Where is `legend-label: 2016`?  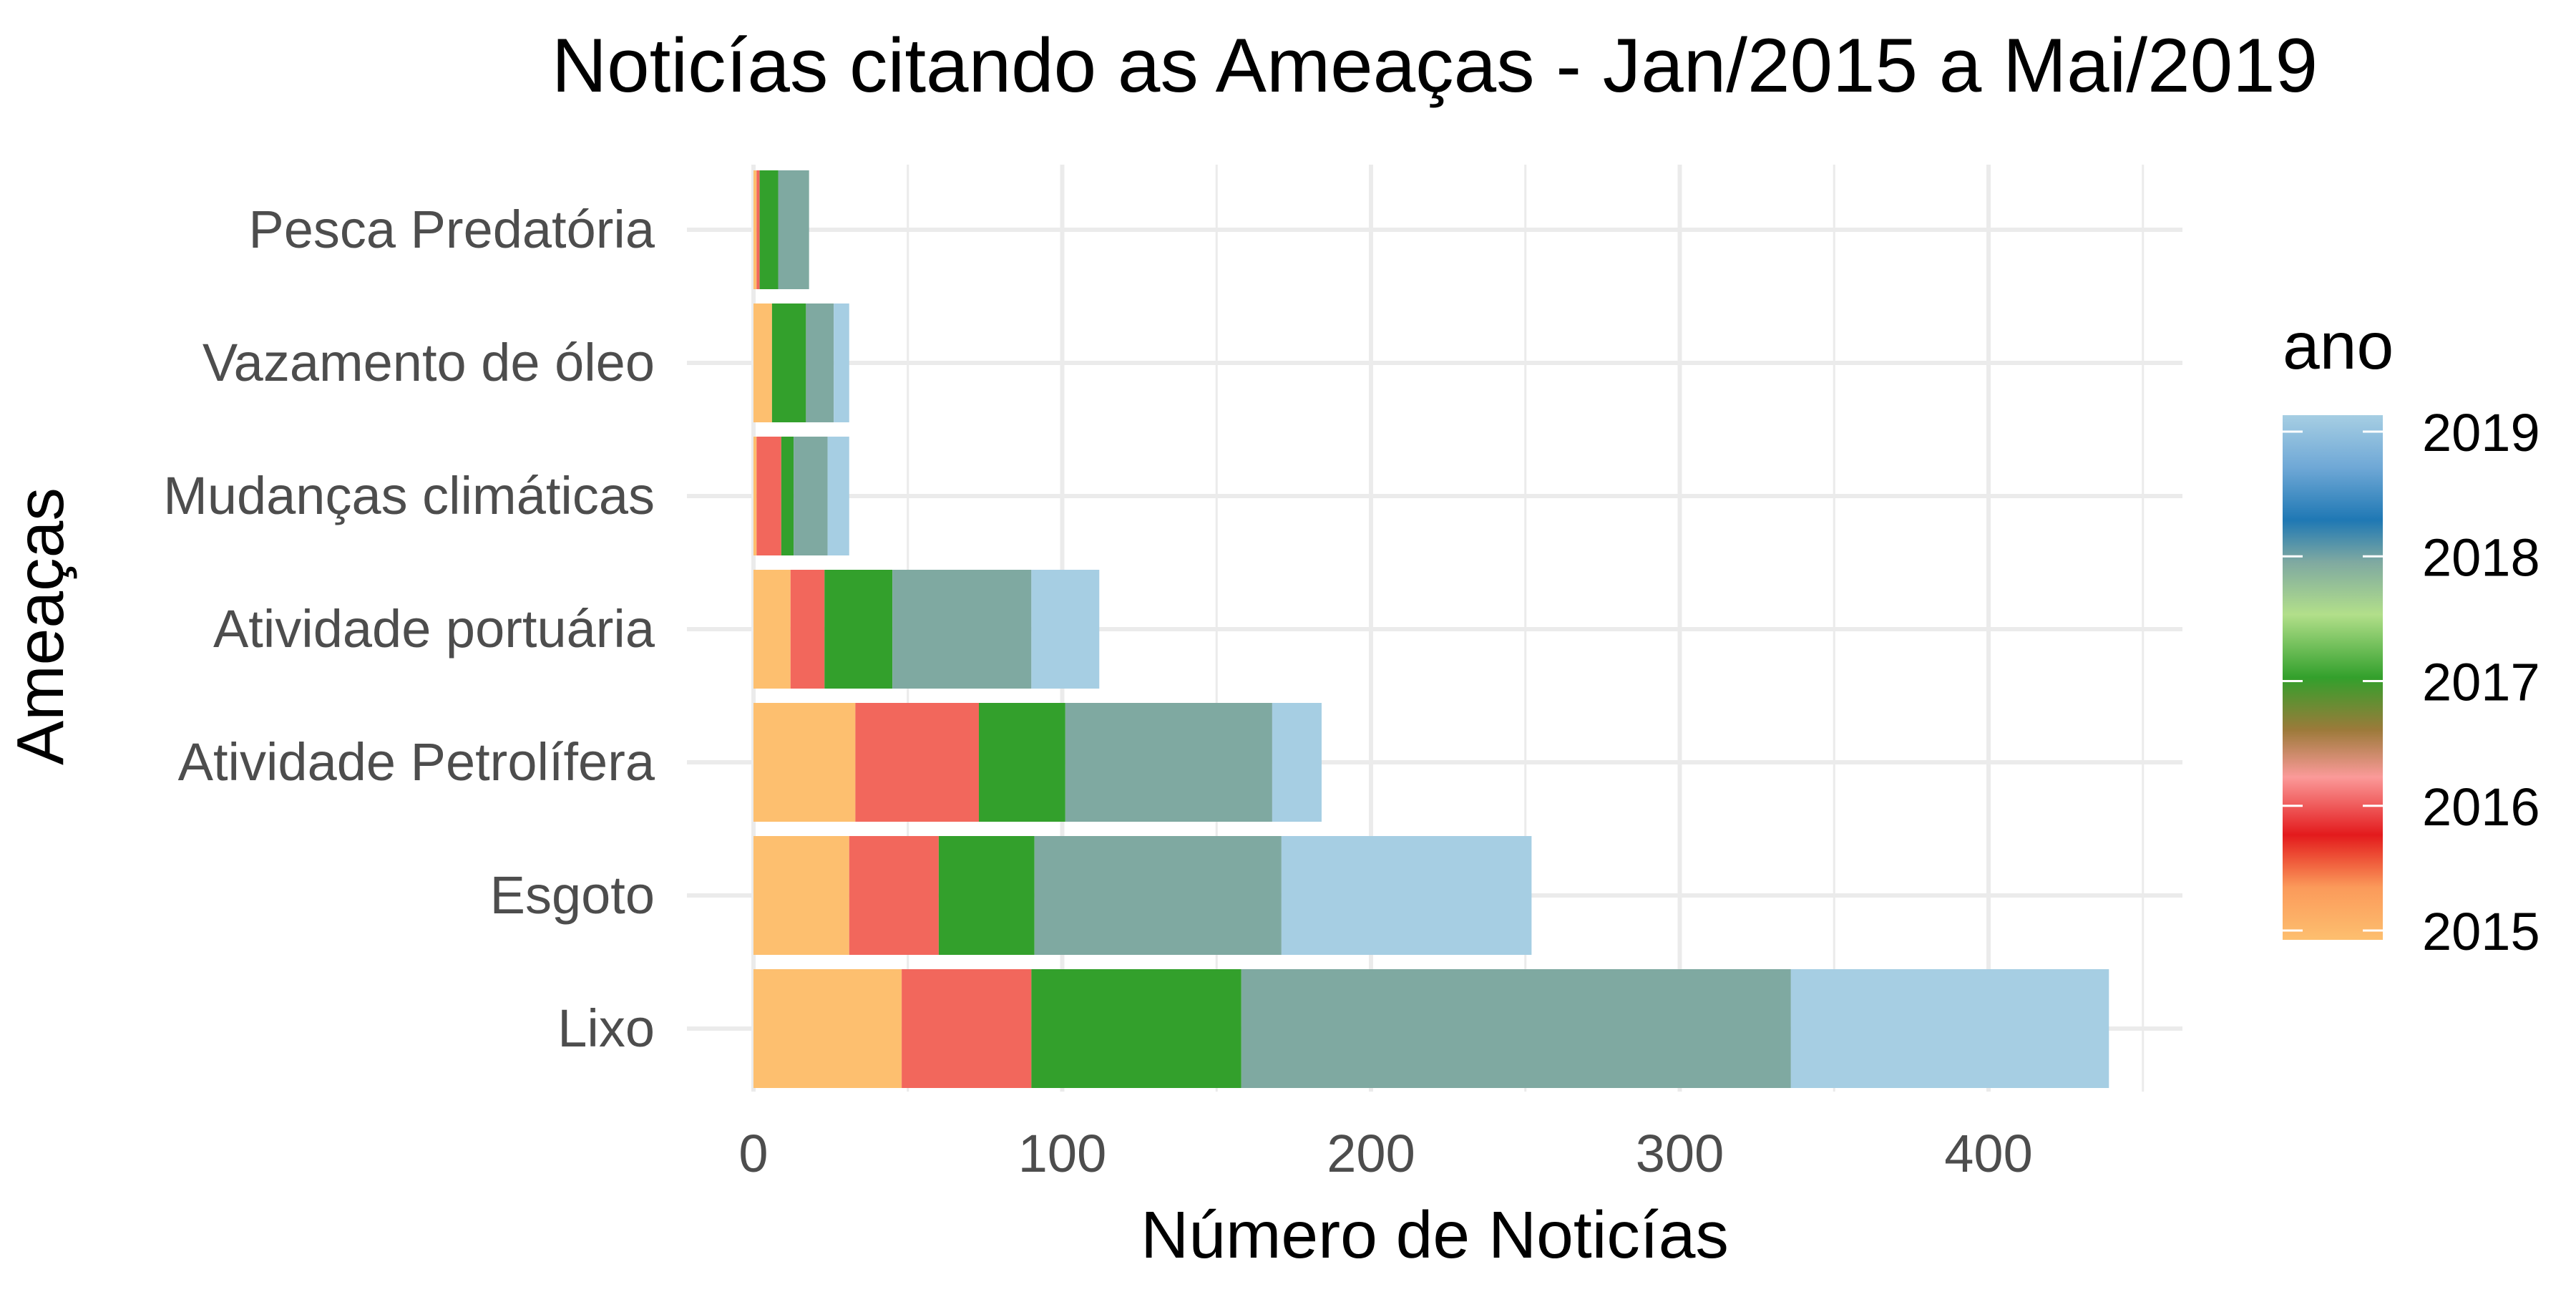
legend-label: 2016 is located at coordinates (2481, 807).